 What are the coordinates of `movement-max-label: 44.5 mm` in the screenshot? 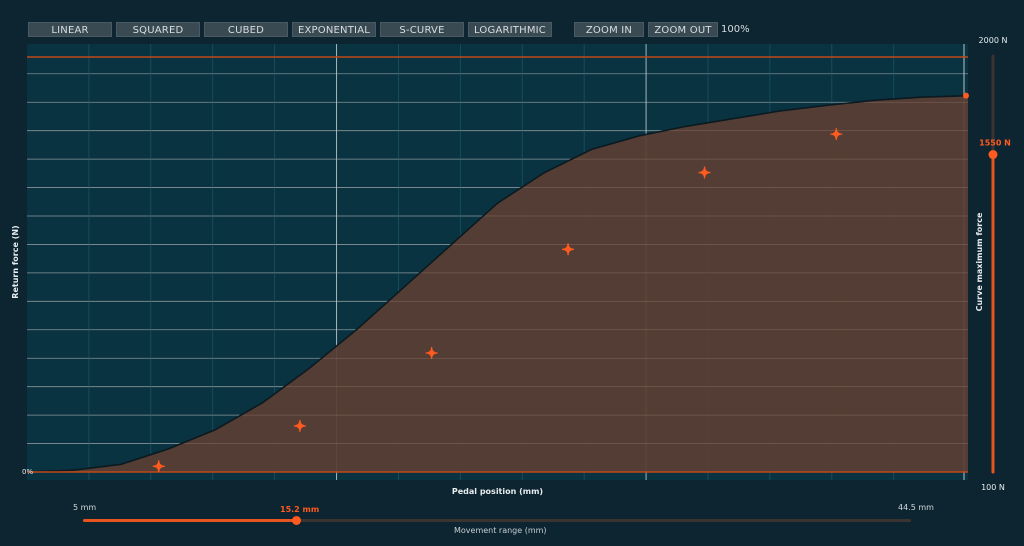 It's located at (916, 507).